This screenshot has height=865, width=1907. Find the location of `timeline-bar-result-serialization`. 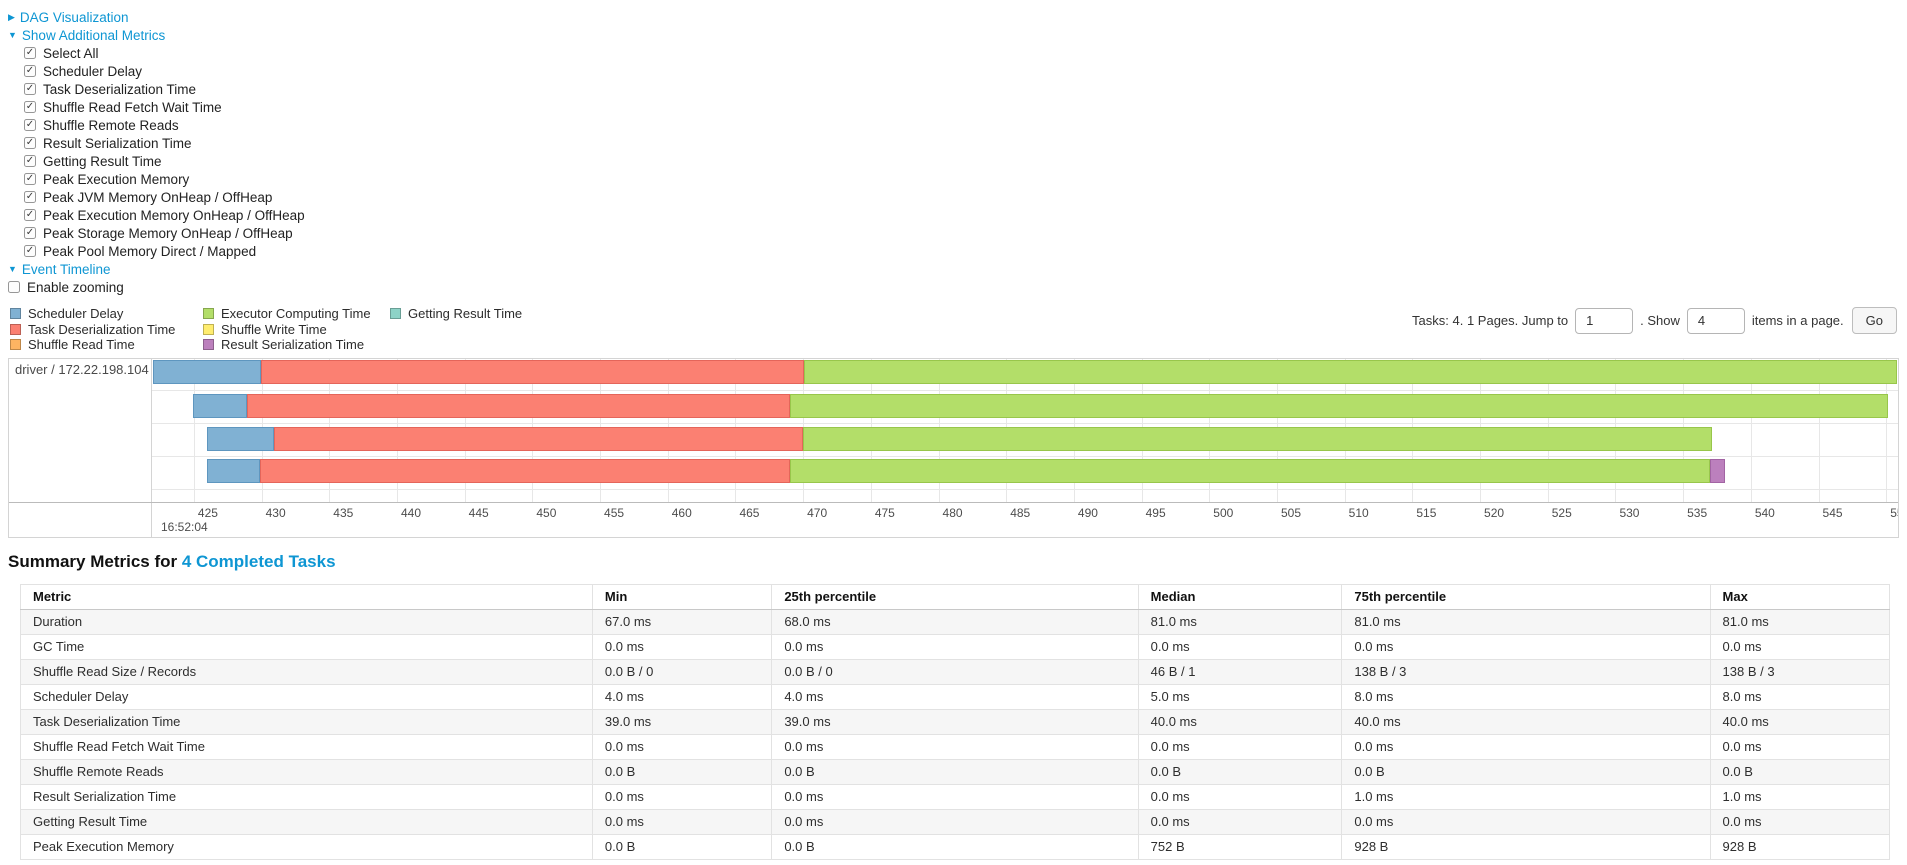

timeline-bar-result-serialization is located at coordinates (1717, 470).